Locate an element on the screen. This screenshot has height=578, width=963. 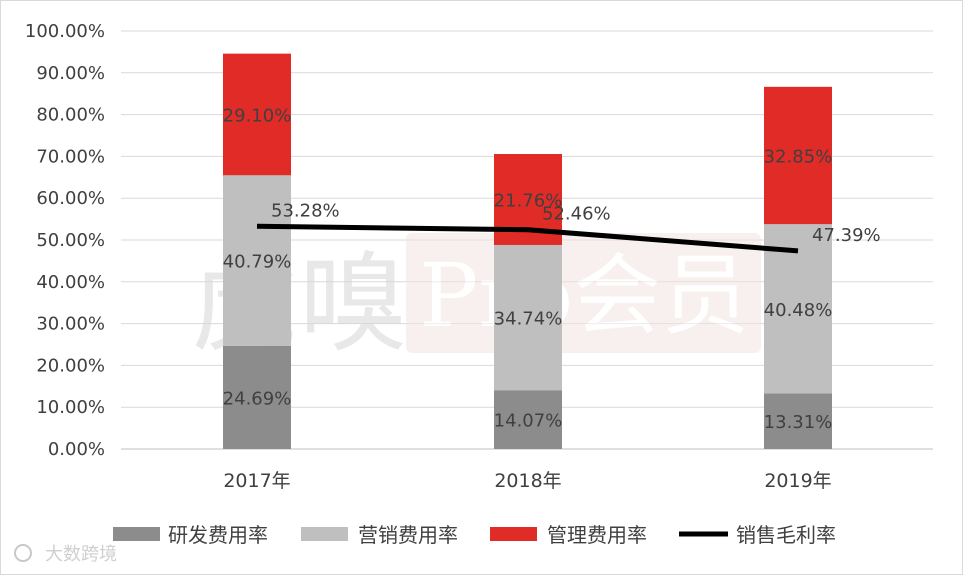
x-category-label: 2018年 is located at coordinates (527, 481).